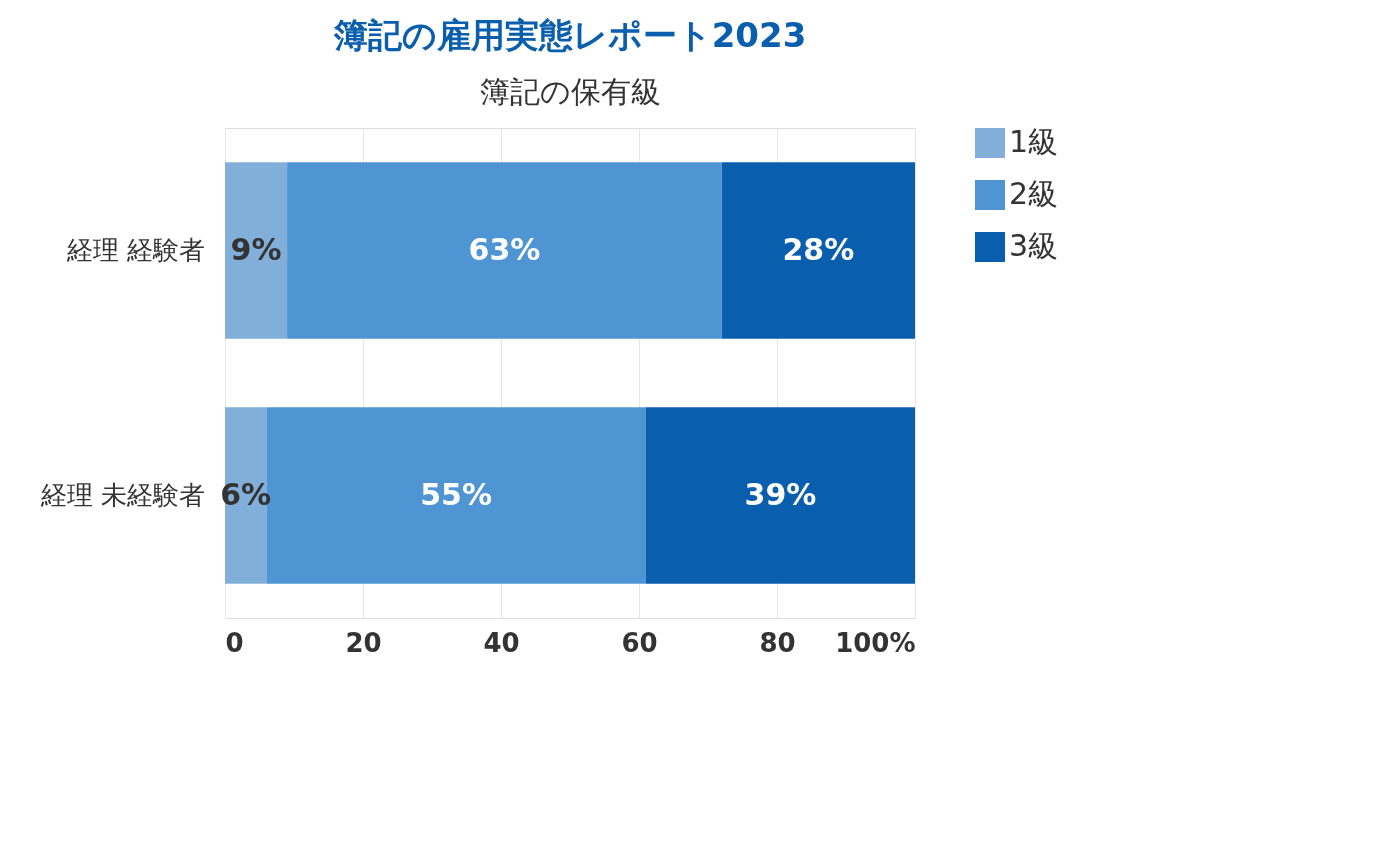 The image size is (1400, 866). What do you see at coordinates (363, 642) in the screenshot?
I see `x-tick-label: 20` at bounding box center [363, 642].